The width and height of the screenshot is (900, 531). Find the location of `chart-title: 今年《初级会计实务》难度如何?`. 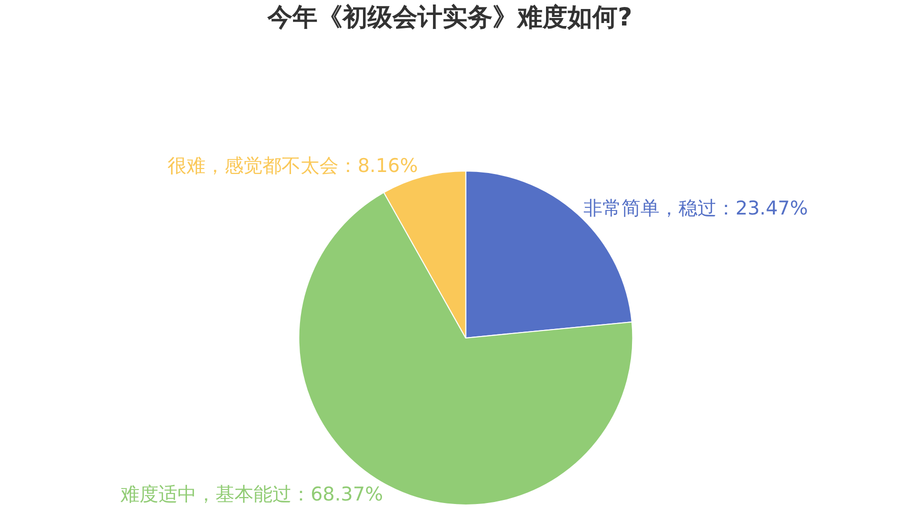

chart-title: 今年《初级会计实务》难度如何? is located at coordinates (449, 17).